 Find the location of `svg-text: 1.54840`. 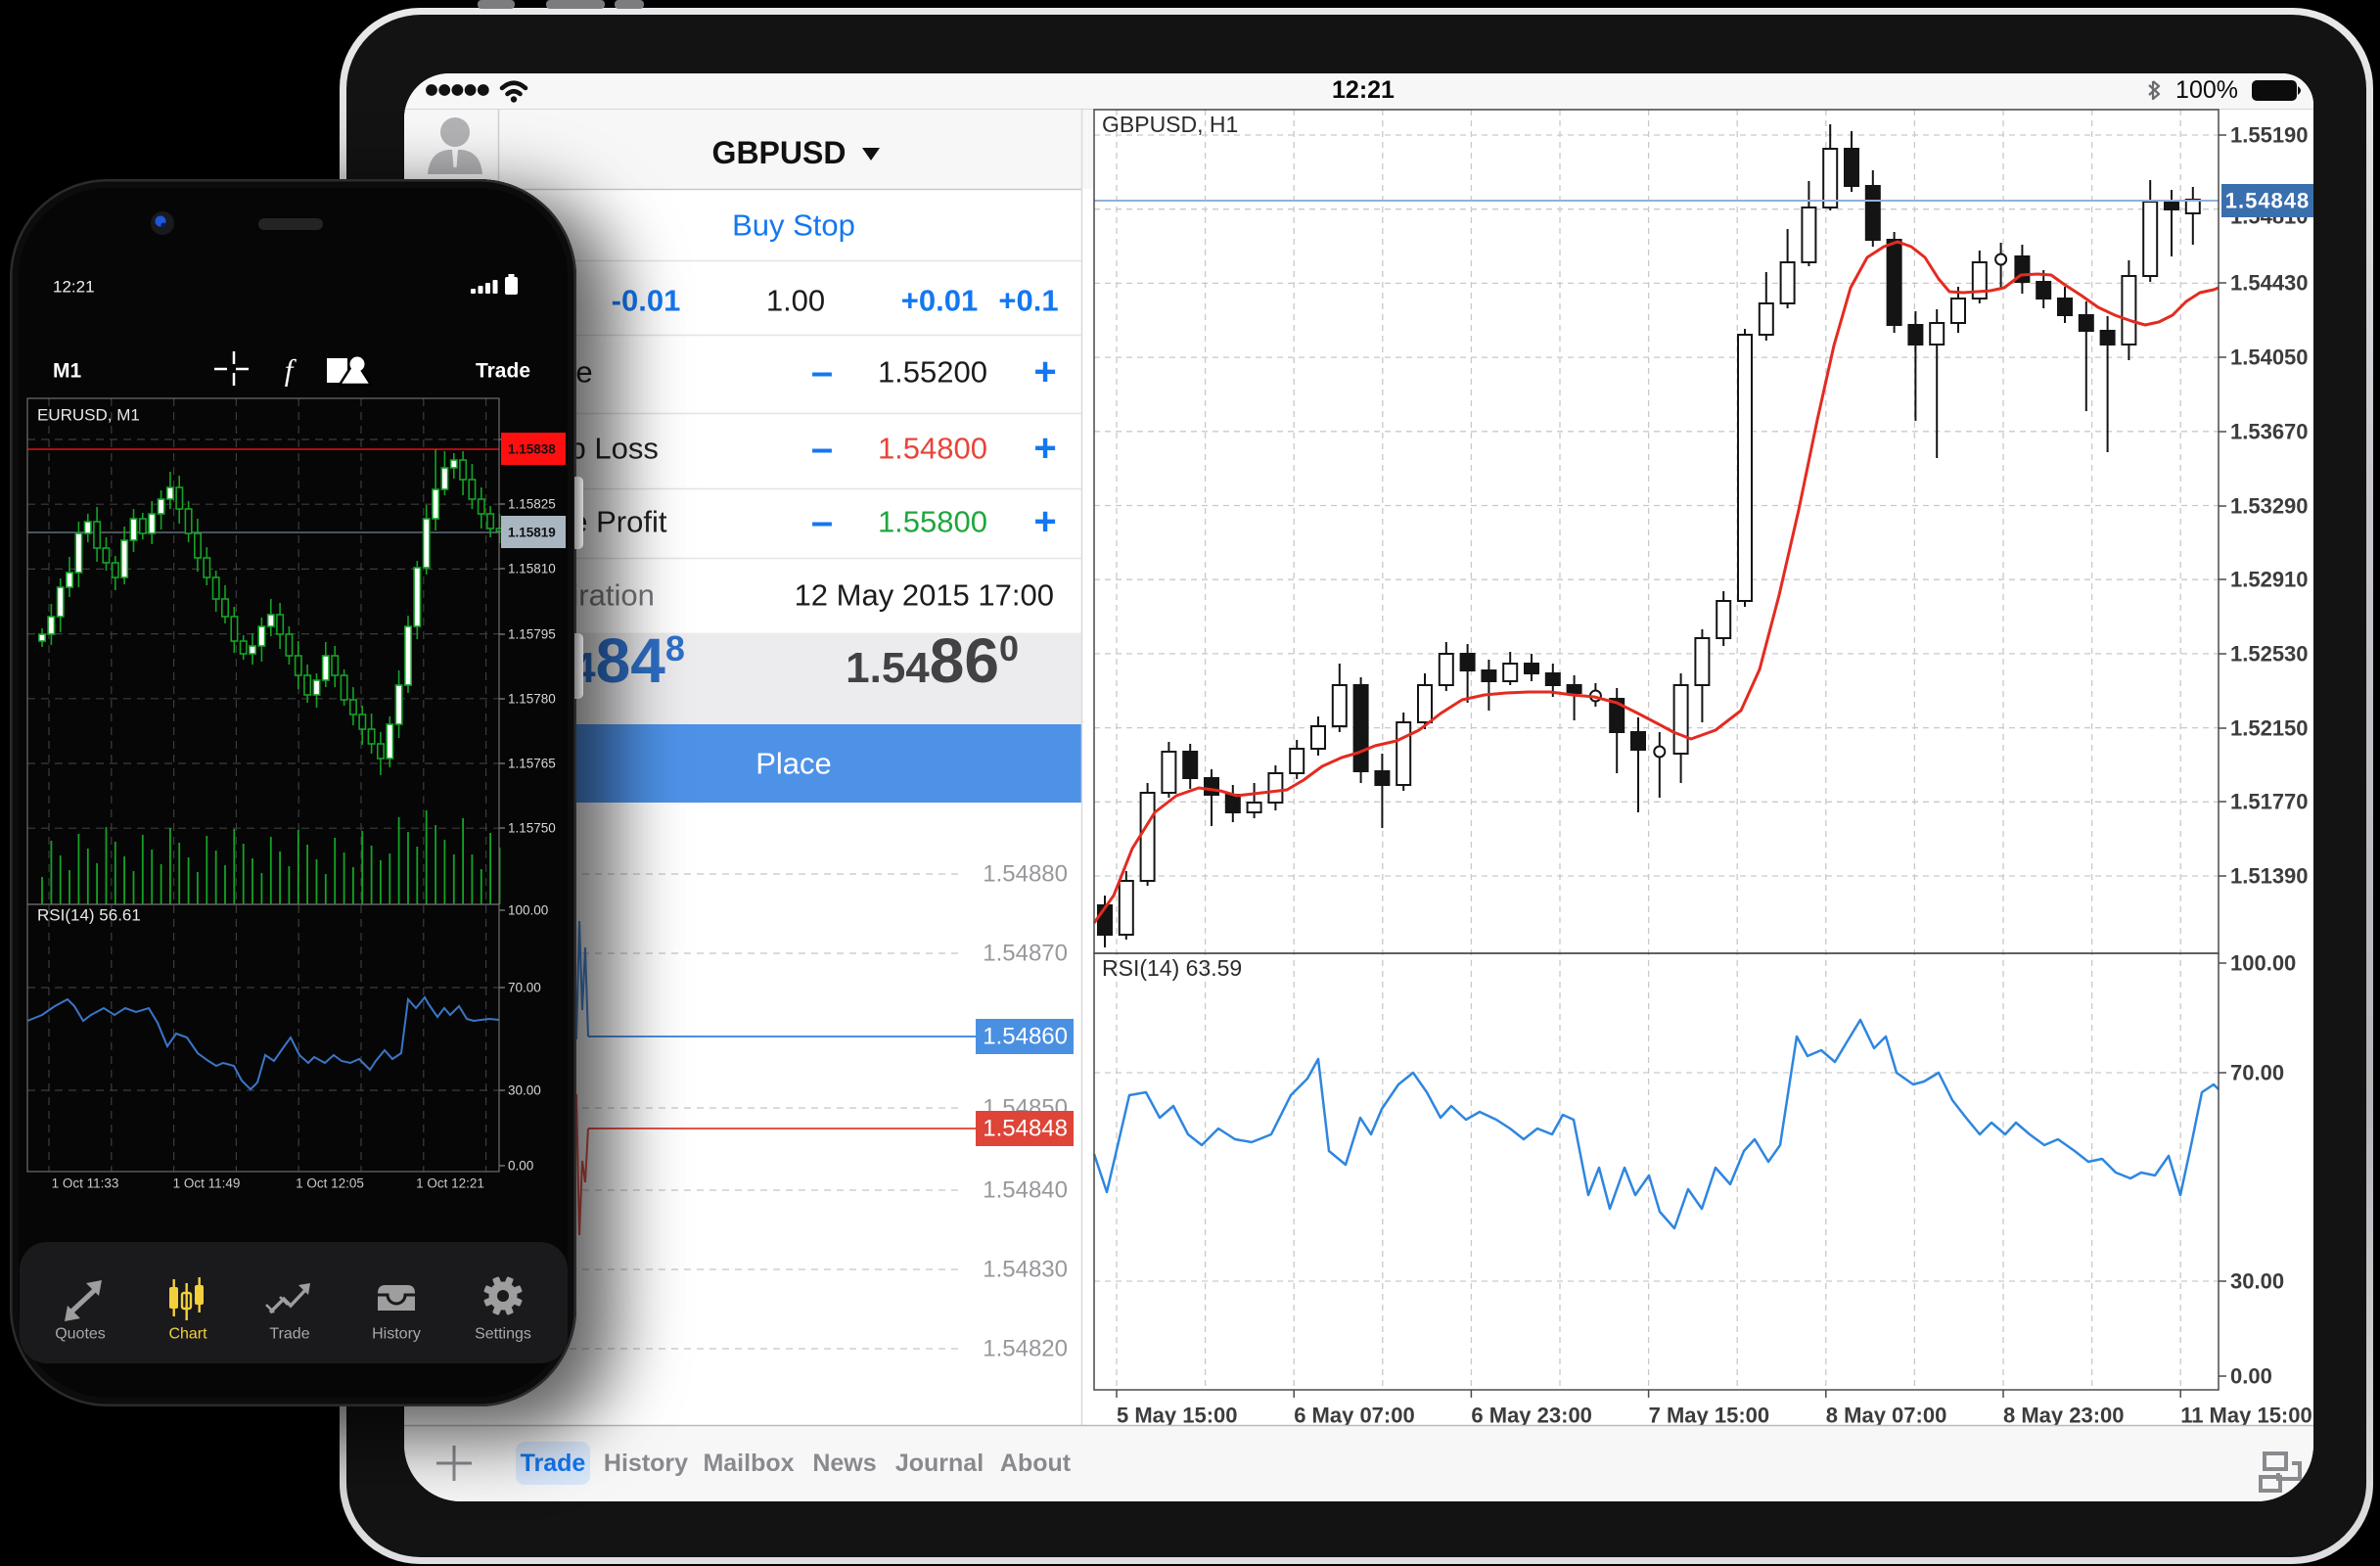

svg-text: 1.54840 is located at coordinates (1025, 1190).